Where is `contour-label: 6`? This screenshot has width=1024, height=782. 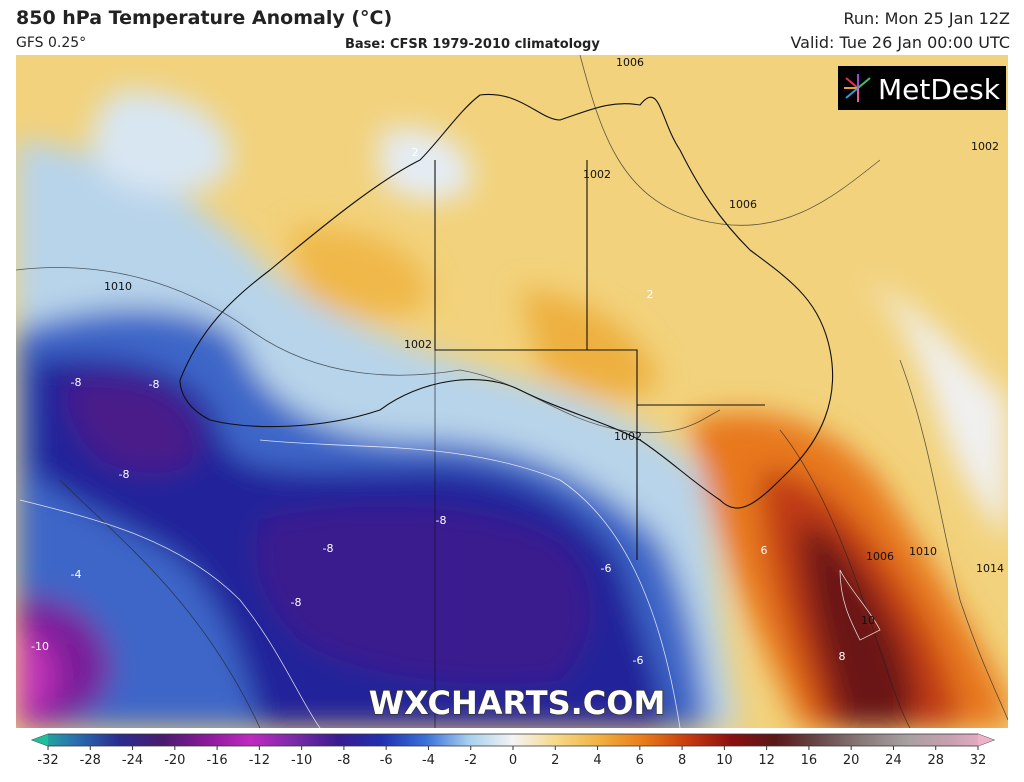
contour-label: 6 is located at coordinates (764, 550).